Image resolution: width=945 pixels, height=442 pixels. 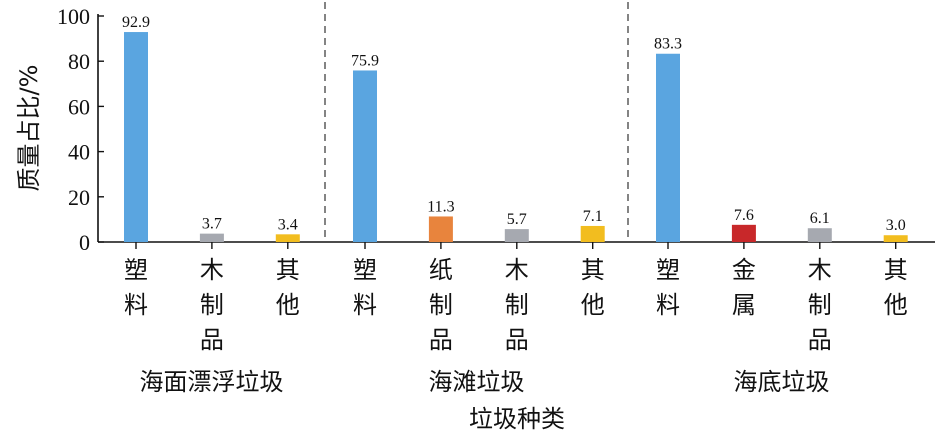 I want to click on bar-value-label: 6.1, so click(x=820, y=218).